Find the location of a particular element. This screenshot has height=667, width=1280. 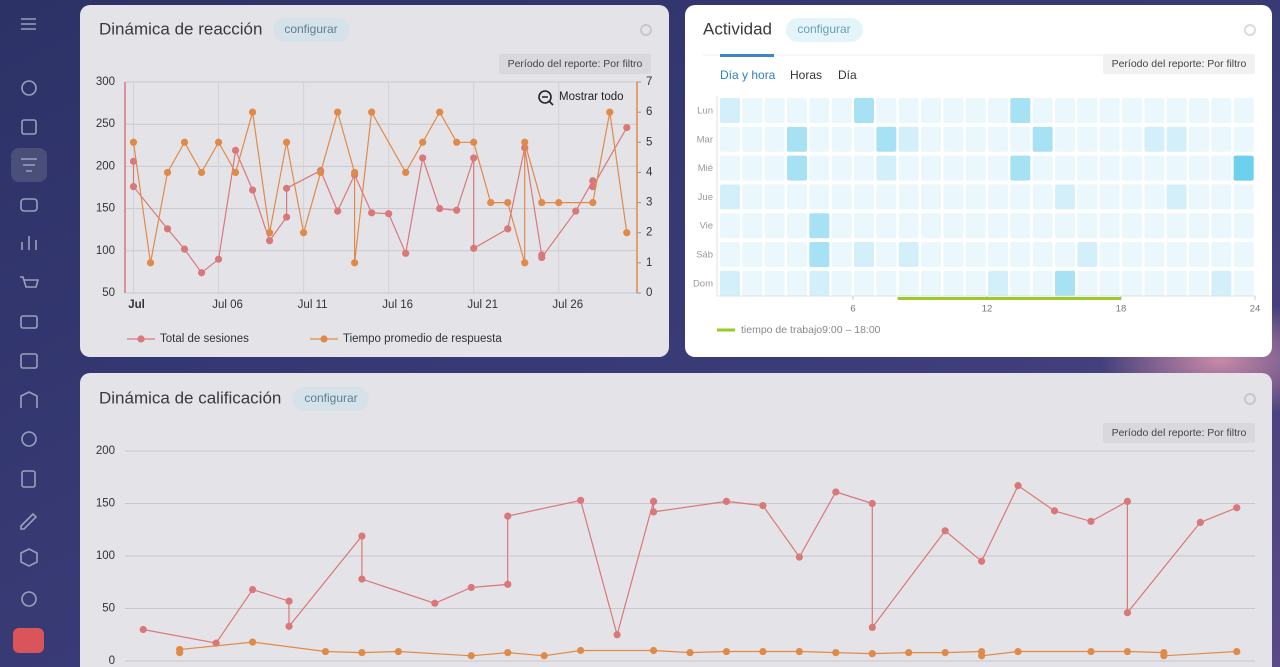

y-tick-label: 200 is located at coordinates (105, 166).